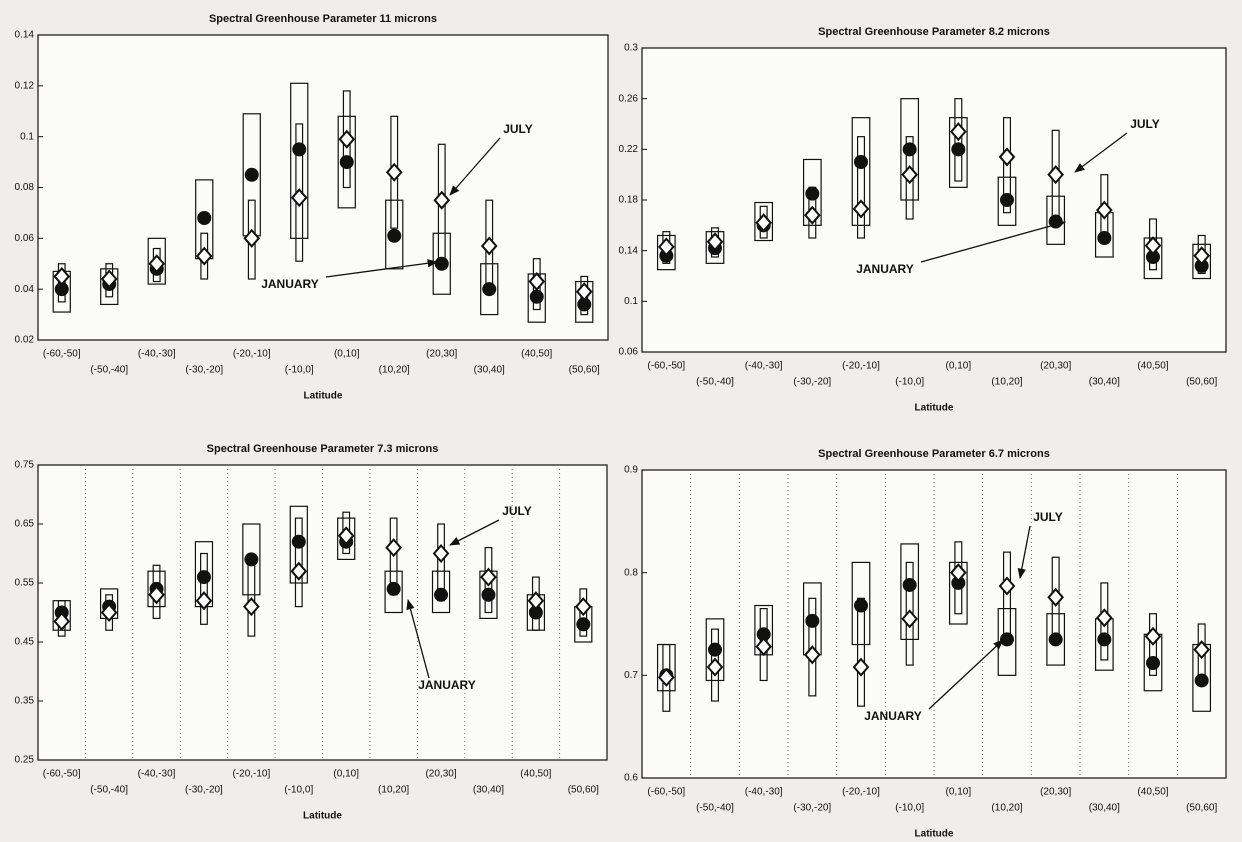 The height and width of the screenshot is (842, 1242). What do you see at coordinates (959, 792) in the screenshot?
I see `x-tick-label: (0,10]` at bounding box center [959, 792].